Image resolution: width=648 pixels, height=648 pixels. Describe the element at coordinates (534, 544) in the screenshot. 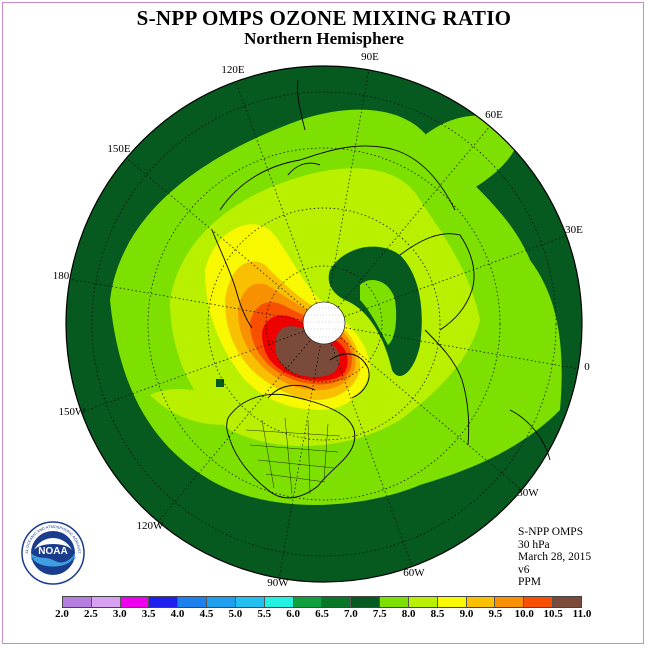

I see `info-level: 30 hPa` at that location.